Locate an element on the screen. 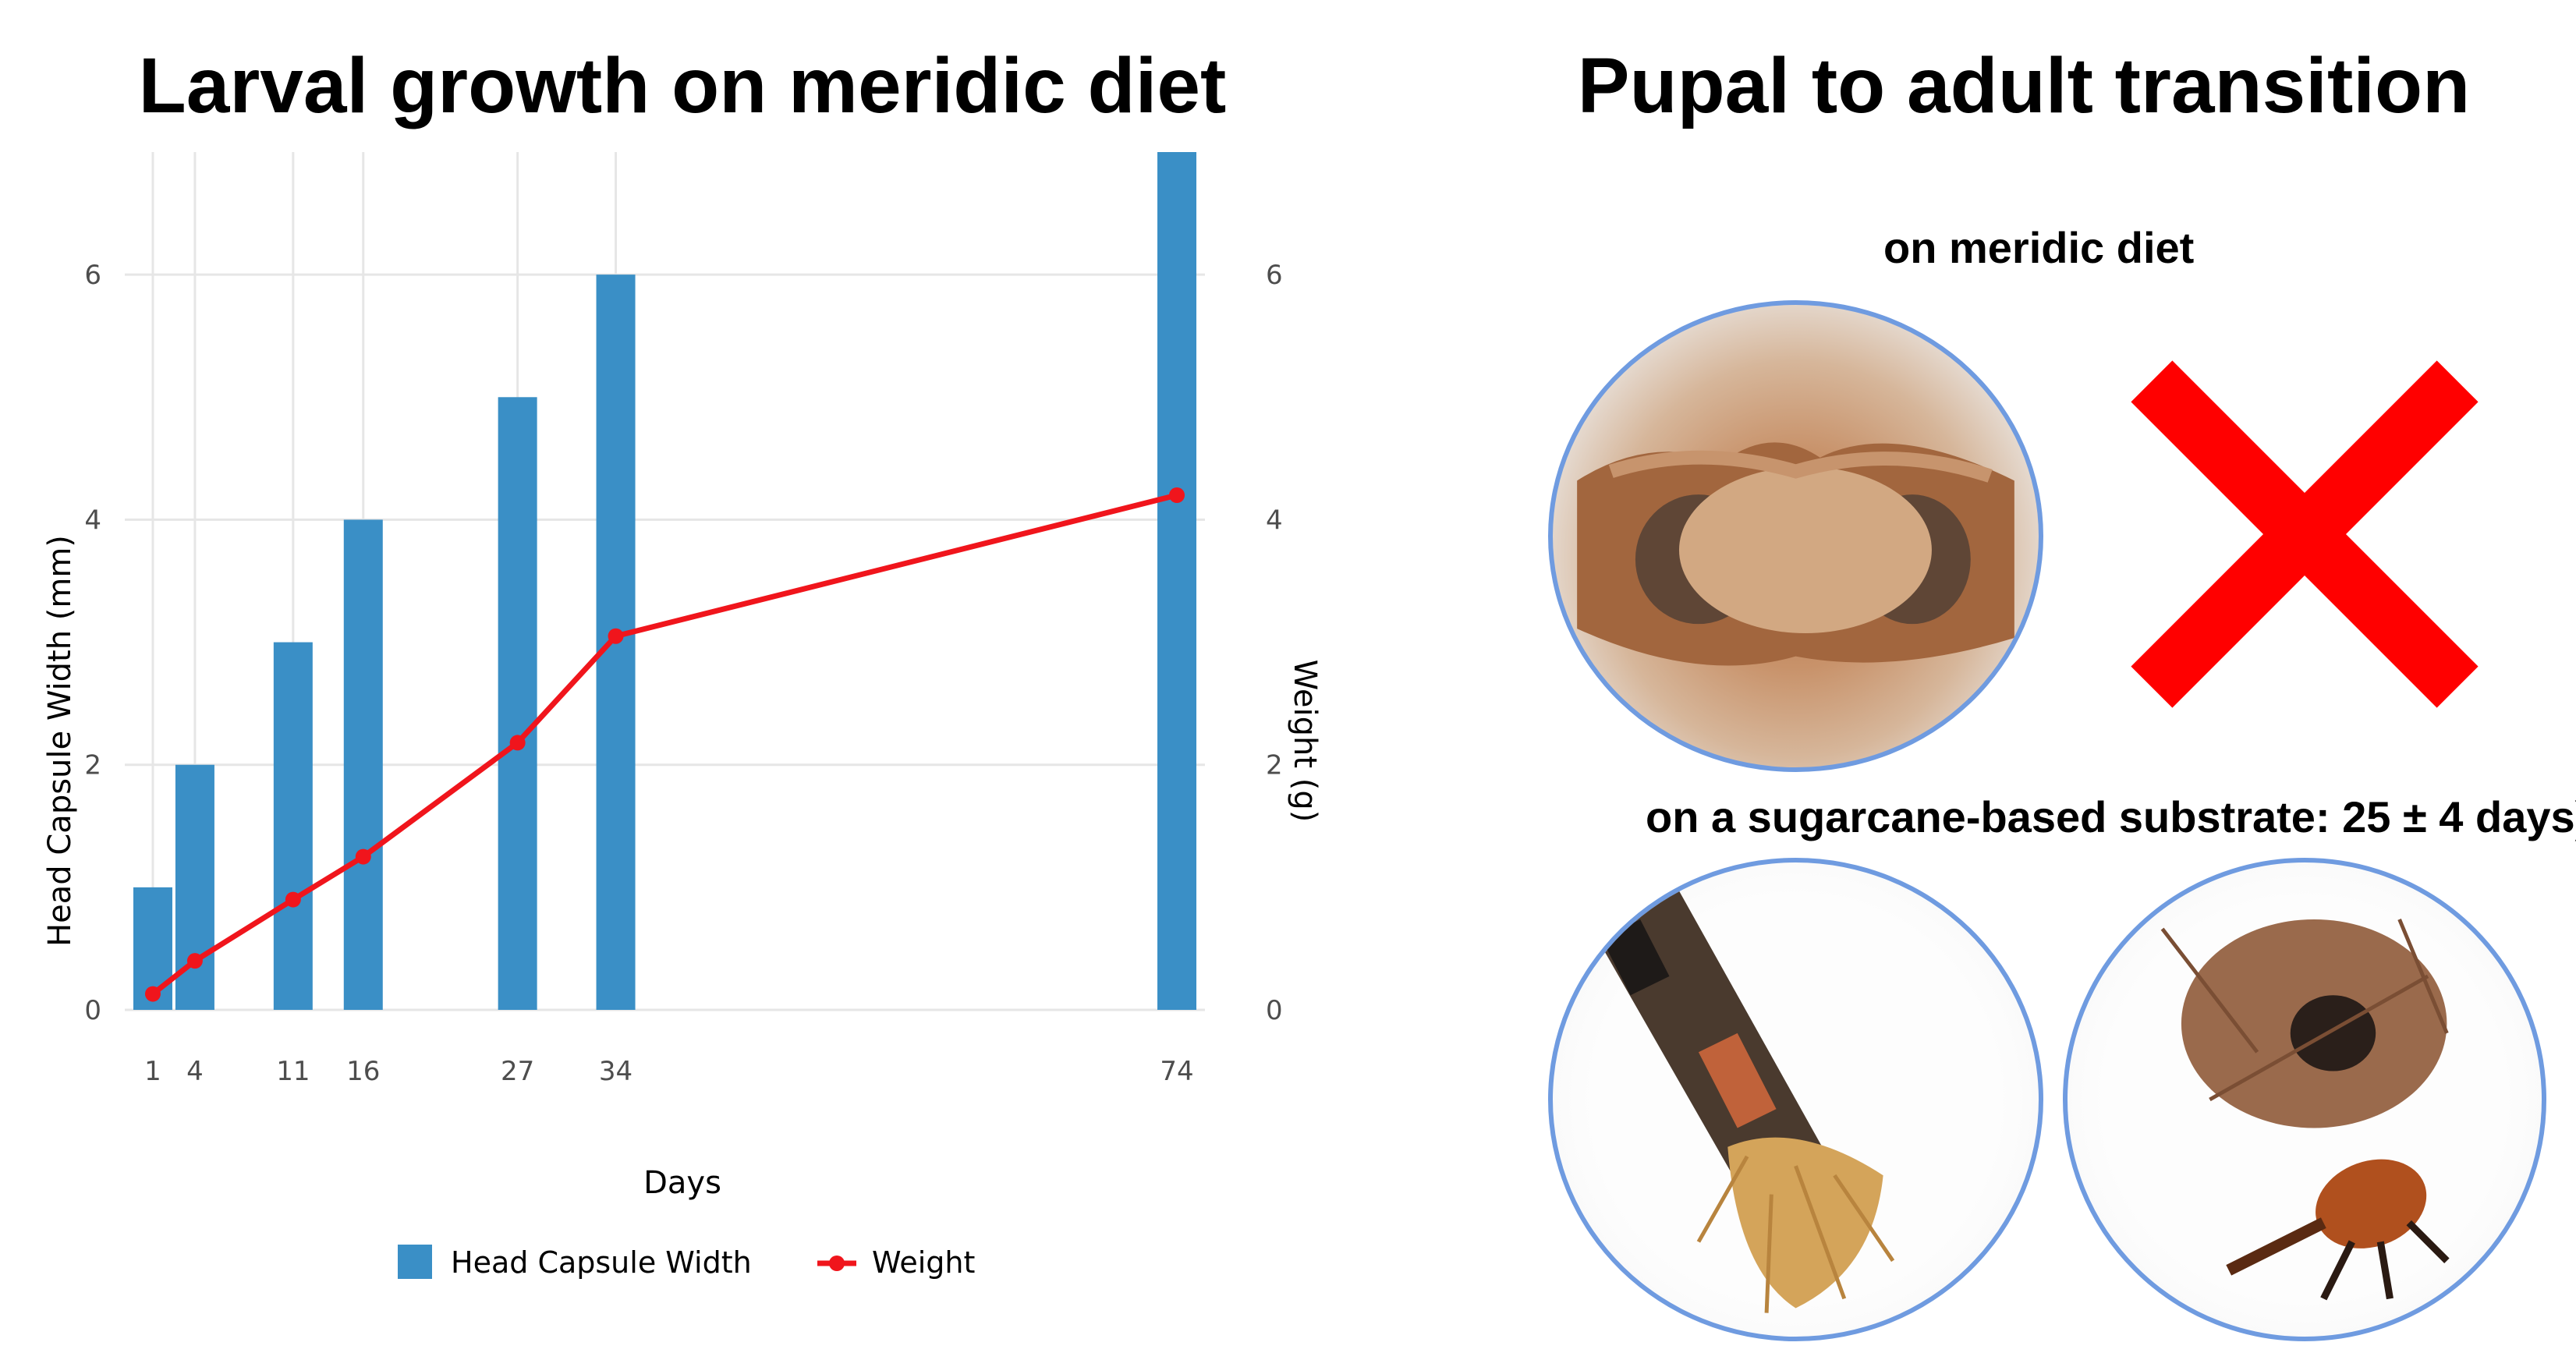  transition-title: Pupal to adult transition is located at coordinates (2024, 86).